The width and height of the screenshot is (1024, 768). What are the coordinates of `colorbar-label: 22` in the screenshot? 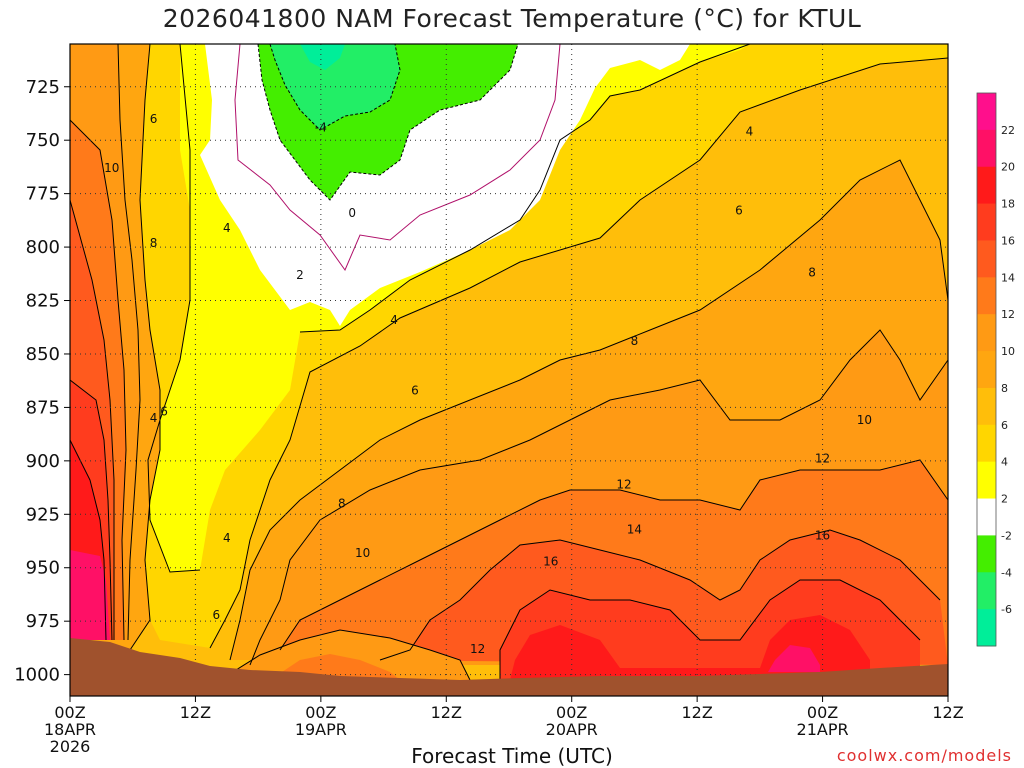 It's located at (1008, 130).